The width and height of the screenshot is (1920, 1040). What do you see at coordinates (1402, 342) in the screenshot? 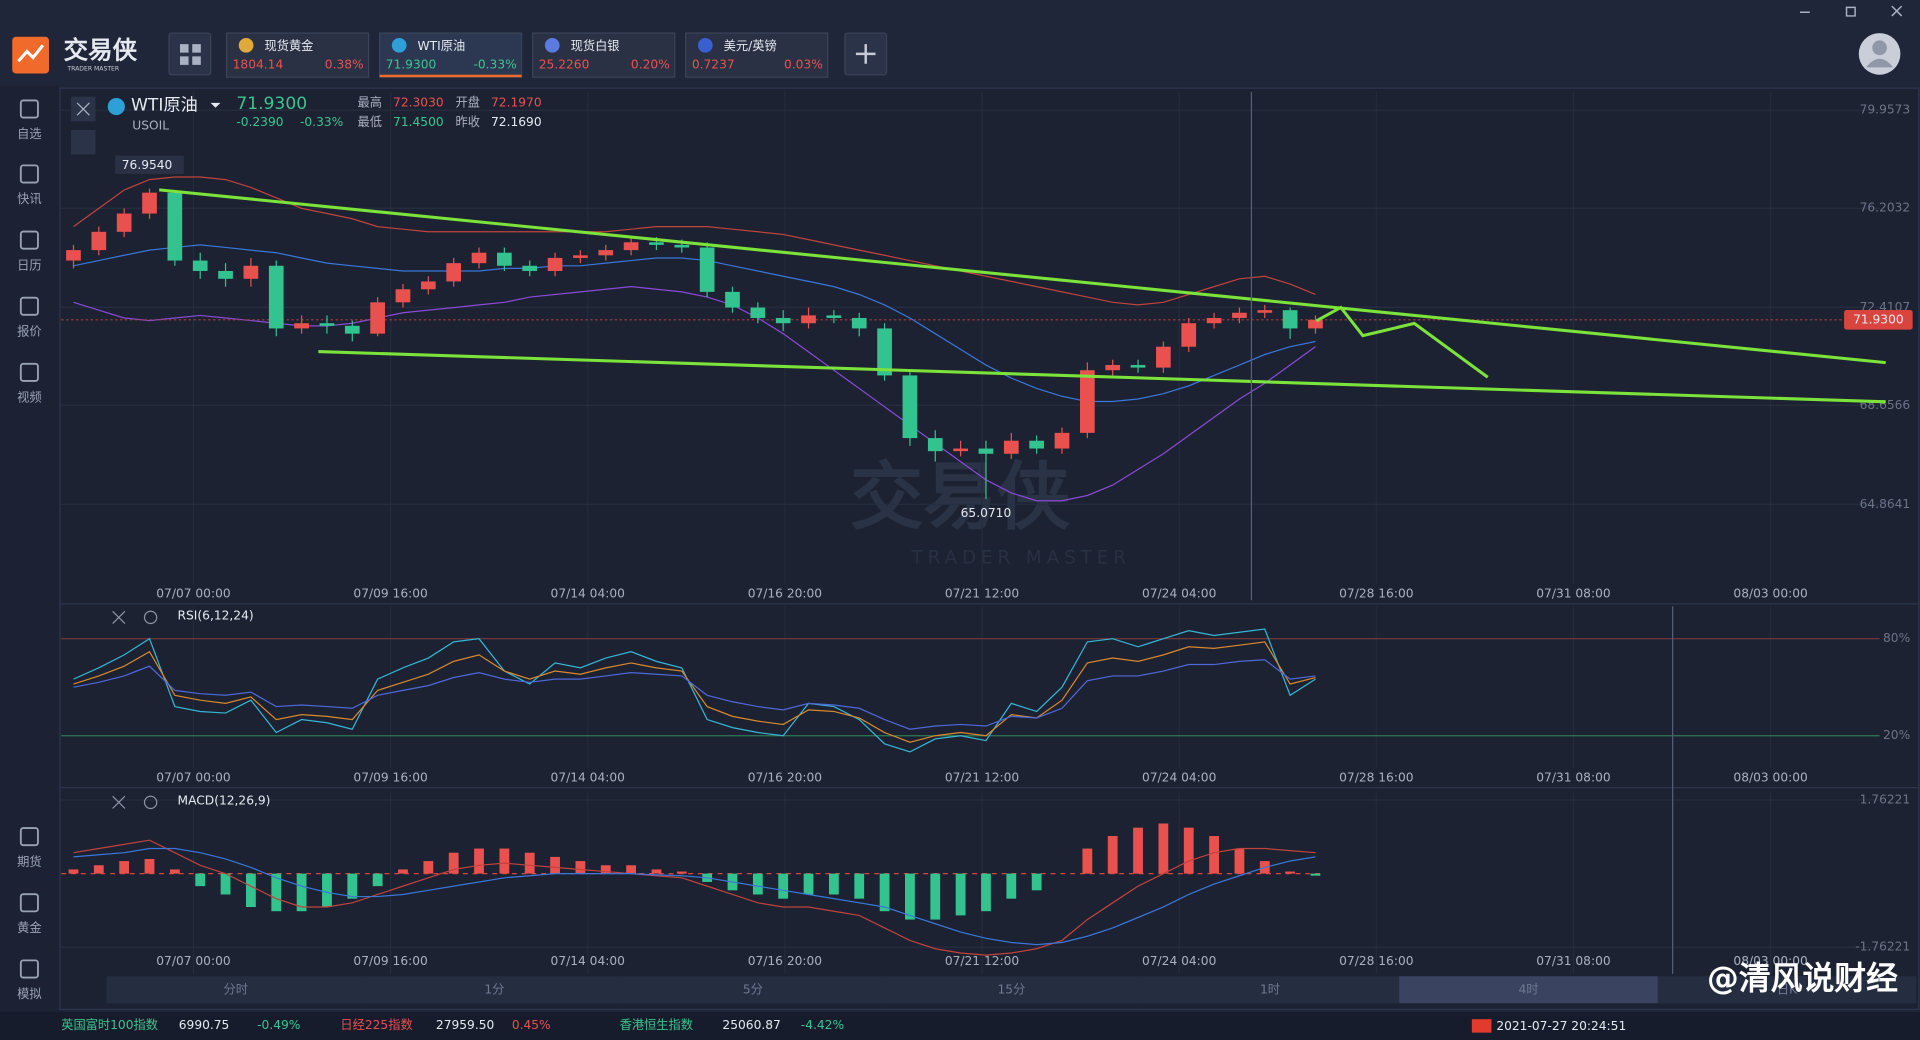
I see `projection-line` at bounding box center [1402, 342].